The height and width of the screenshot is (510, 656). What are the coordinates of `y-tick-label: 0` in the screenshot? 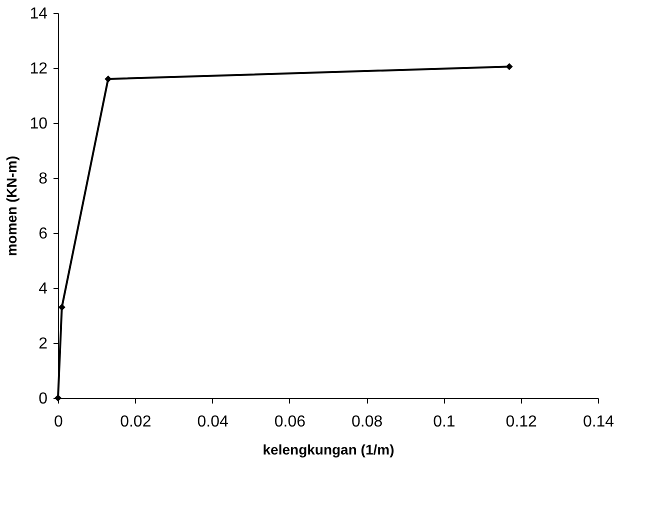 It's located at (43, 399).